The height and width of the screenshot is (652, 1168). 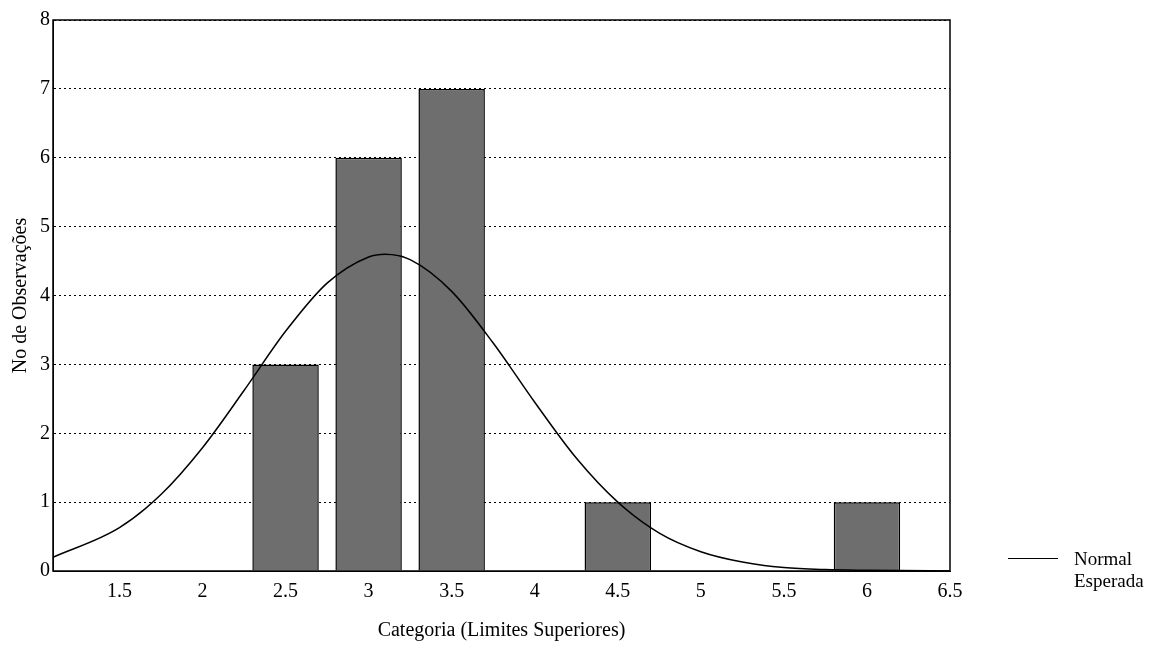 I want to click on y-tick-label: 8, so click(x=45, y=18).